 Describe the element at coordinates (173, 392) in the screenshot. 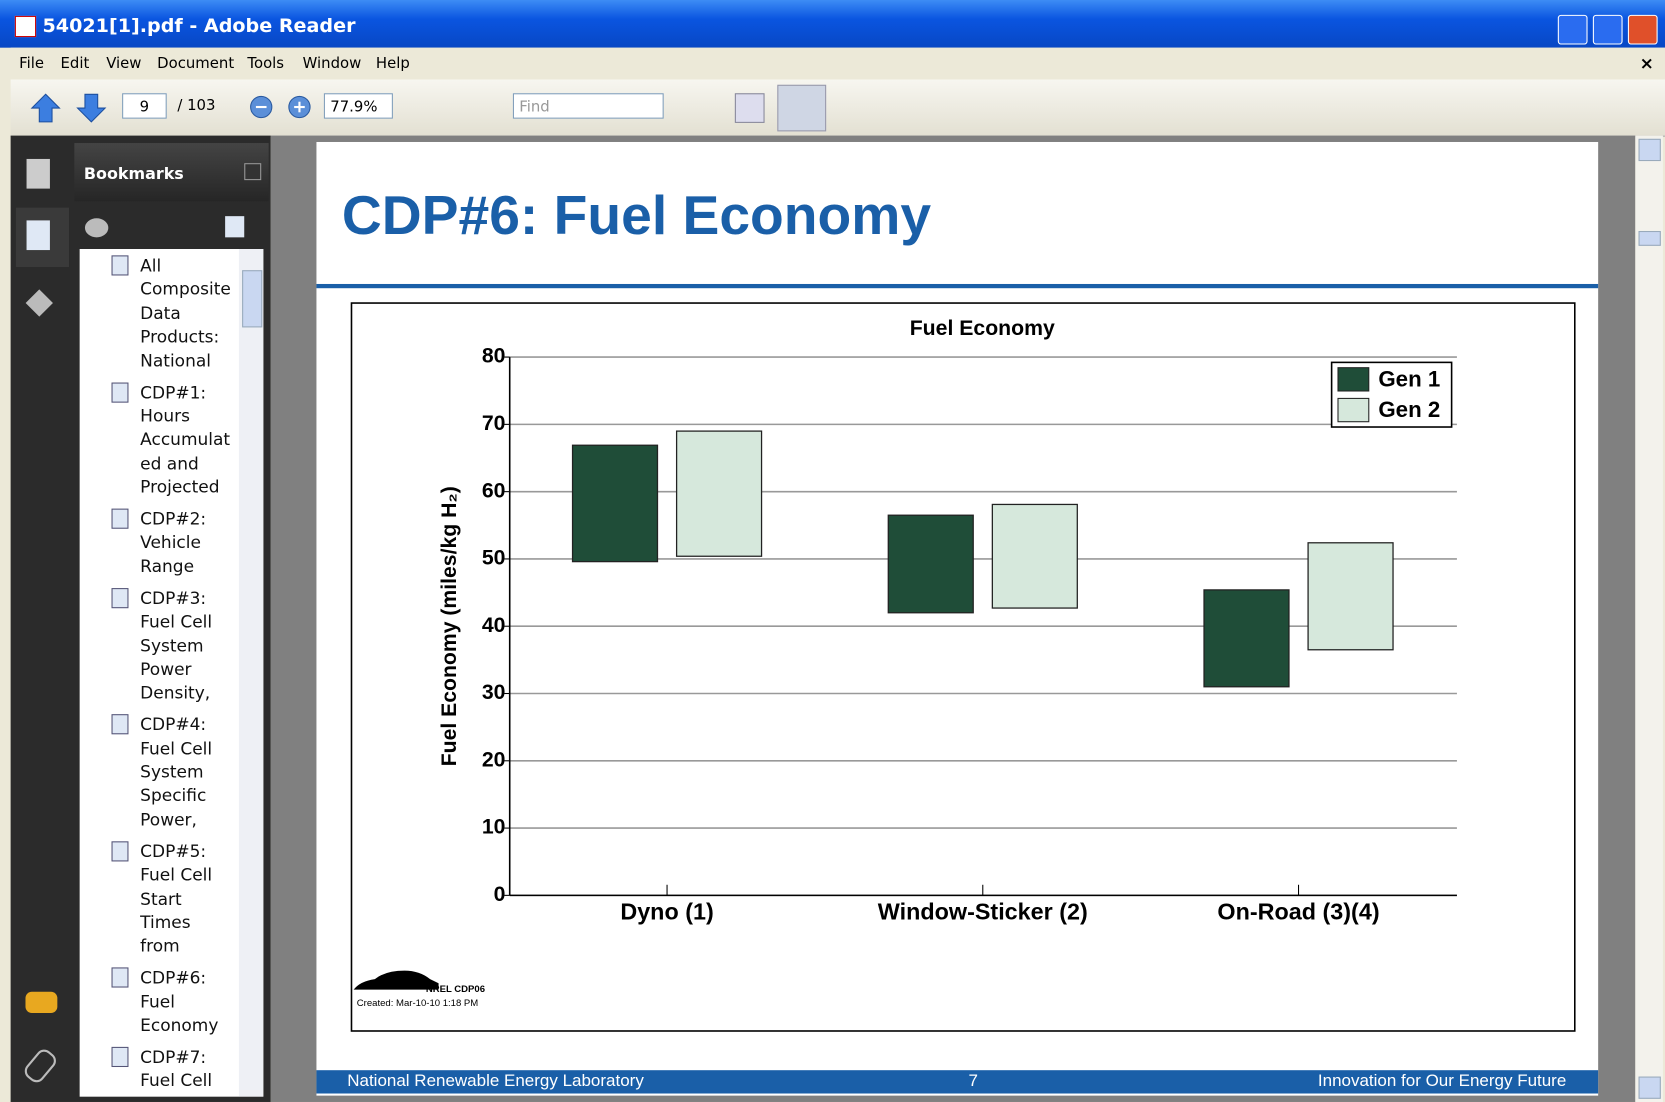

I see `bookmark-text: CDP#1:` at that location.